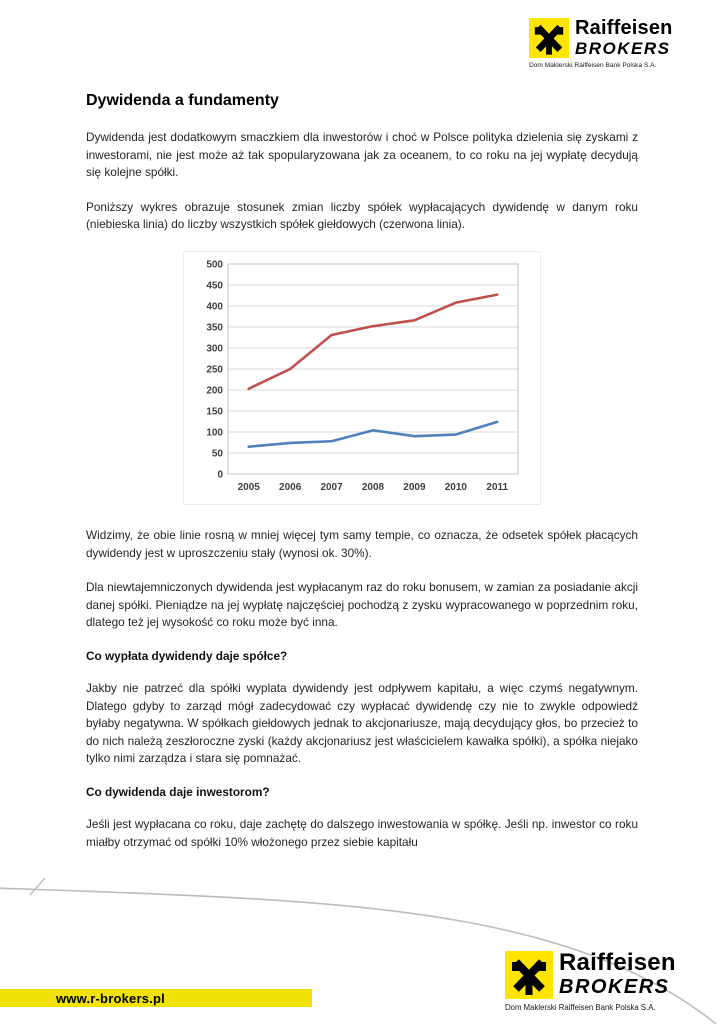 This screenshot has width=725, height=1024. Describe the element at coordinates (456, 487) in the screenshot. I see `x-tick-label: 2010` at that location.